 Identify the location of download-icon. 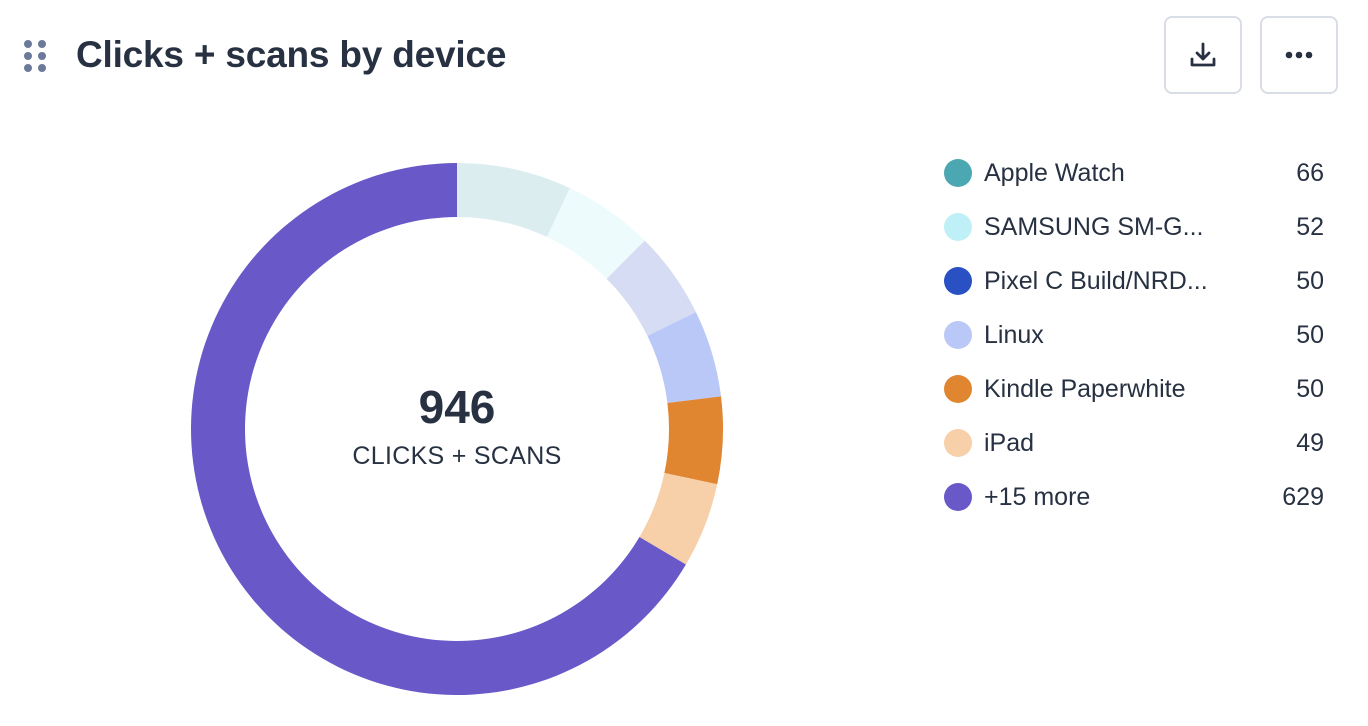
(1203, 54).